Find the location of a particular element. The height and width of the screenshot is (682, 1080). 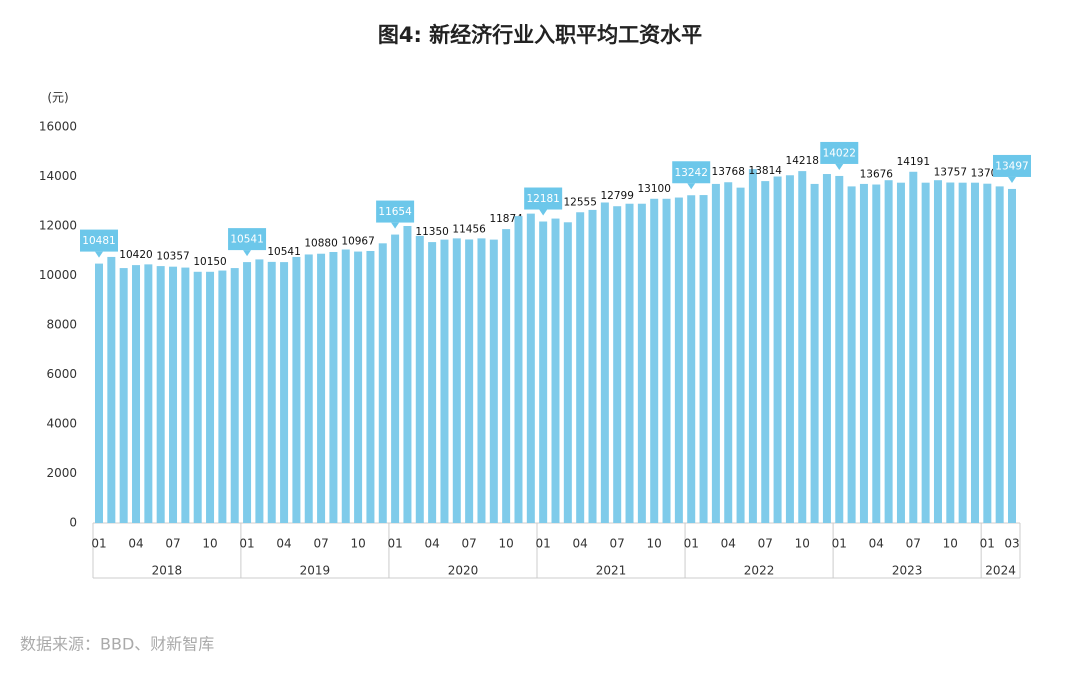

source-note: 数据来源：BBD、财新智库 is located at coordinates (117, 644).